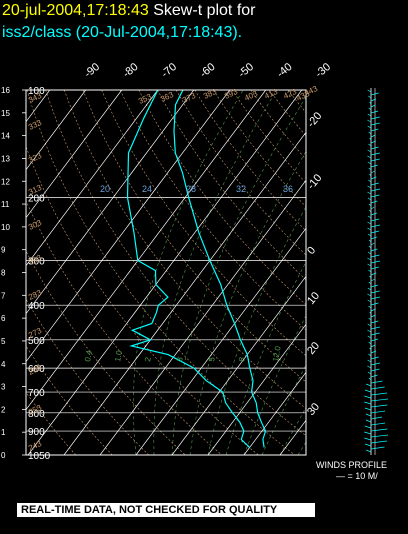  What do you see at coordinates (5, 204) in the screenshot?
I see `height-tick-label: 11` at bounding box center [5, 204].